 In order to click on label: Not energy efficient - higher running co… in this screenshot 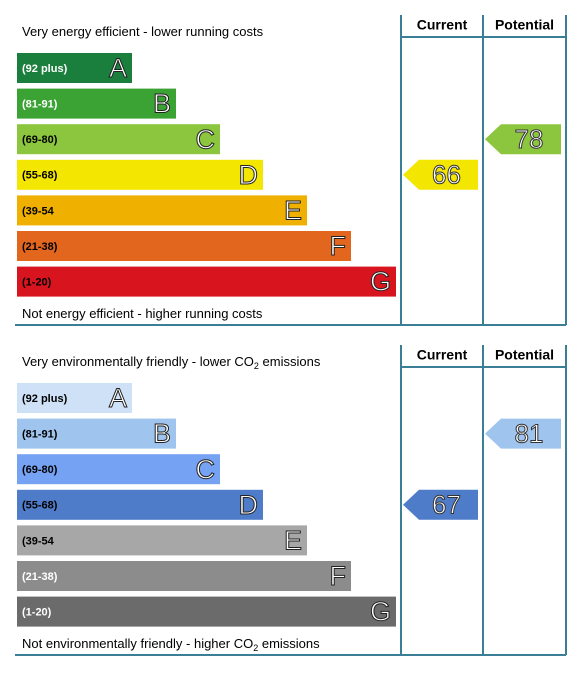, I will do `click(142, 313)`.